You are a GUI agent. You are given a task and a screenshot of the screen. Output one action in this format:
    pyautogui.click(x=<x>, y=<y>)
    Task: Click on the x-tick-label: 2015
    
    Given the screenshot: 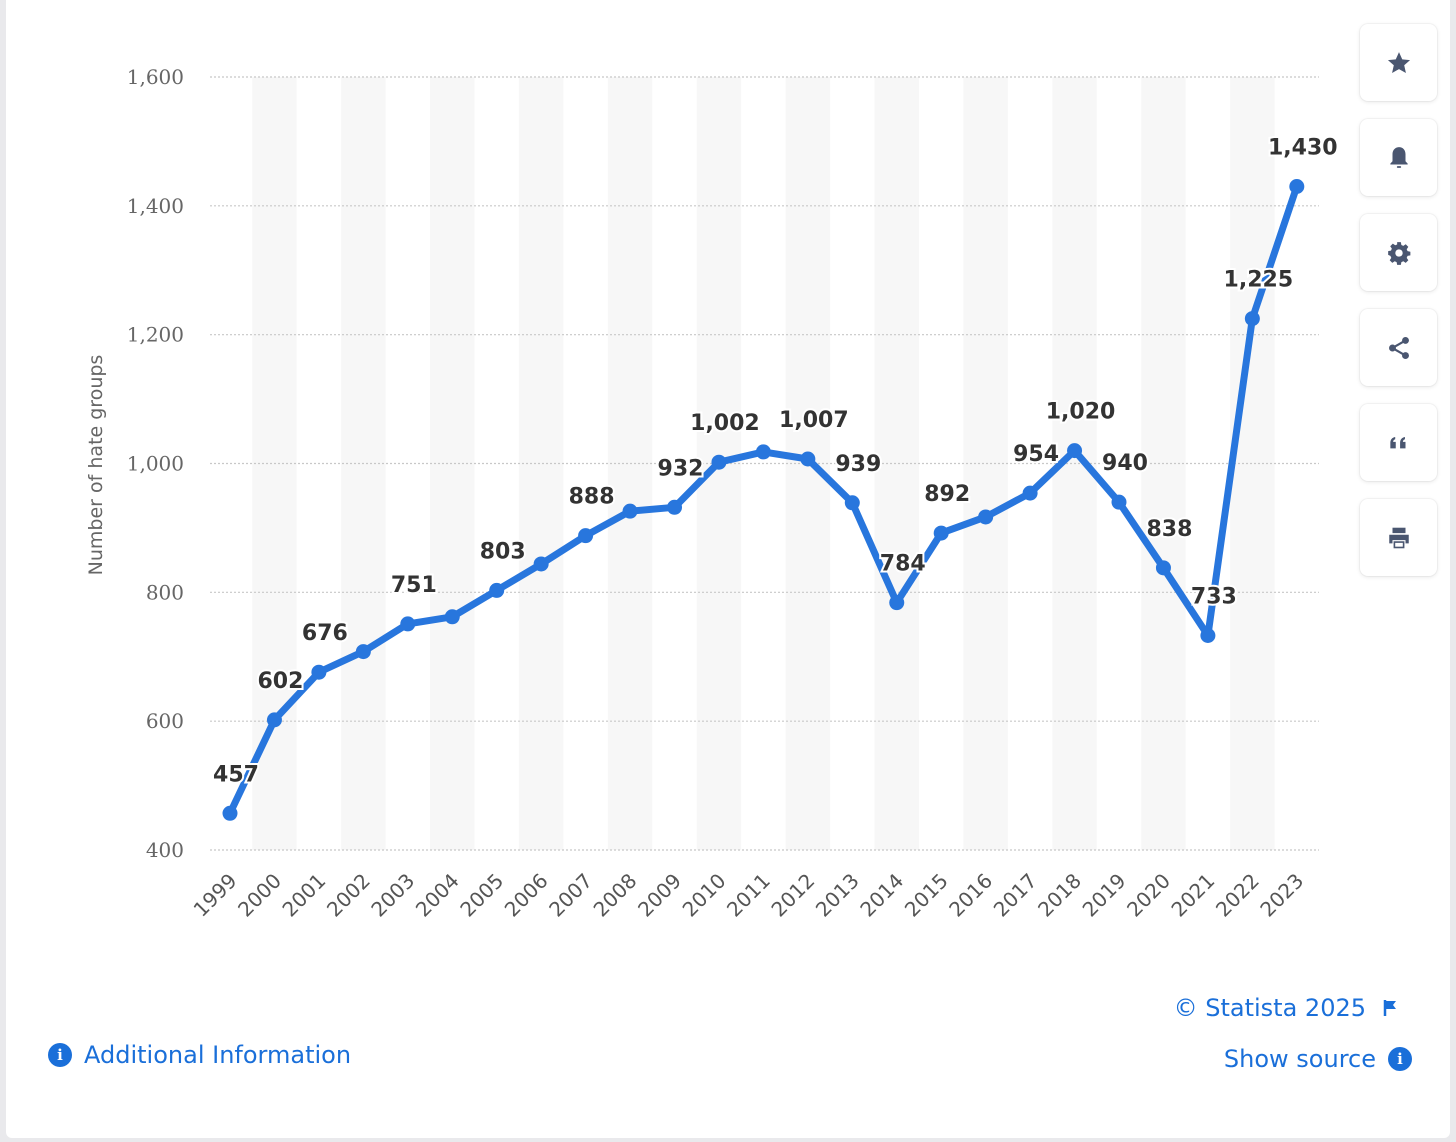 What is the action you would take?
    pyautogui.click(x=926, y=895)
    